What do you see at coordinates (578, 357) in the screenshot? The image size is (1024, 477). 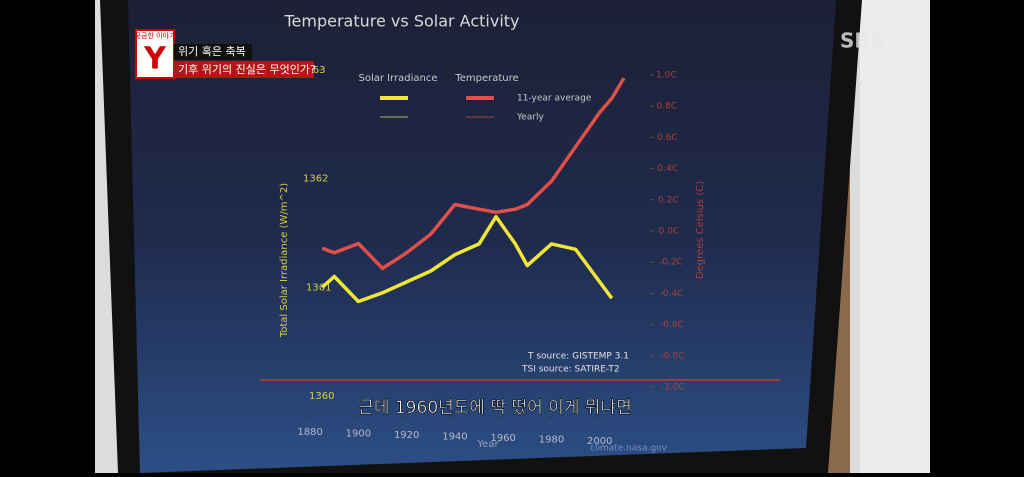 I see `annotation: T source: GISTEMP 3.1` at bounding box center [578, 357].